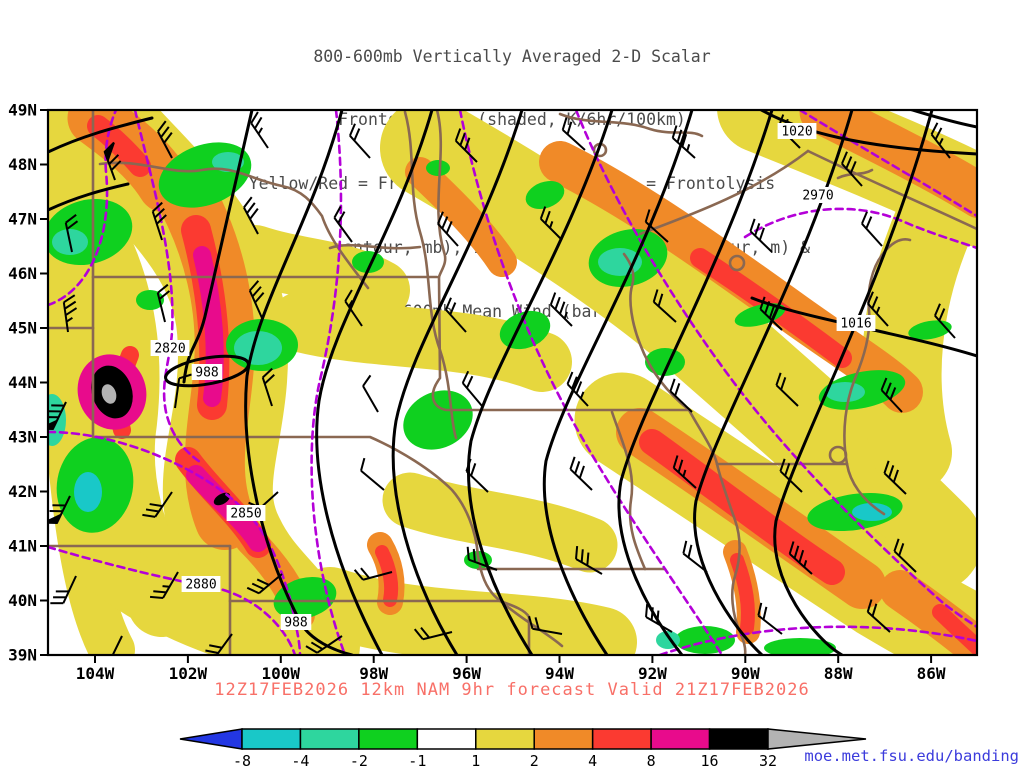 The image size is (1024, 768). Describe the element at coordinates (200, 585) in the screenshot. I see `contour-label: 2880` at that location.